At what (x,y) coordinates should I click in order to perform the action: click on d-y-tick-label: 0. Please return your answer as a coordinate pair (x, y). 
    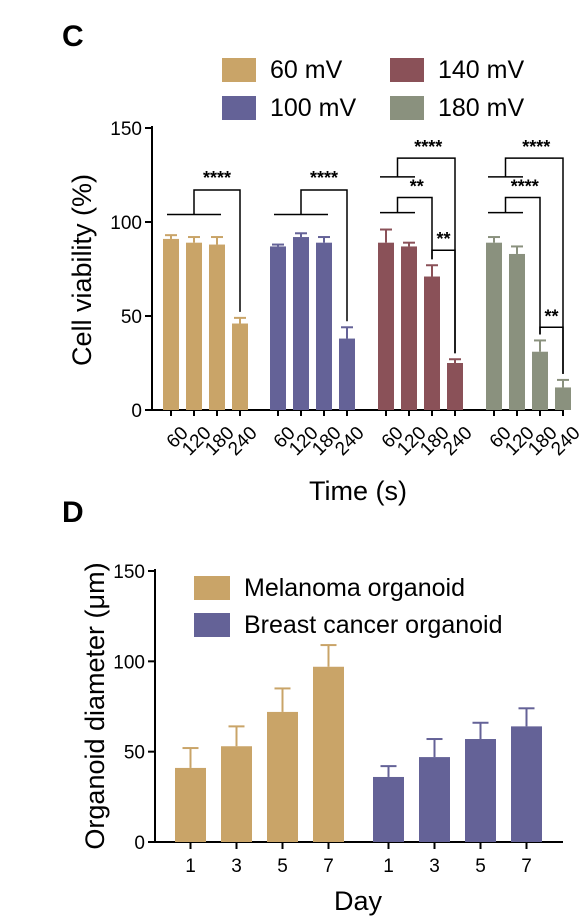
    Looking at the image, I should click on (139, 843).